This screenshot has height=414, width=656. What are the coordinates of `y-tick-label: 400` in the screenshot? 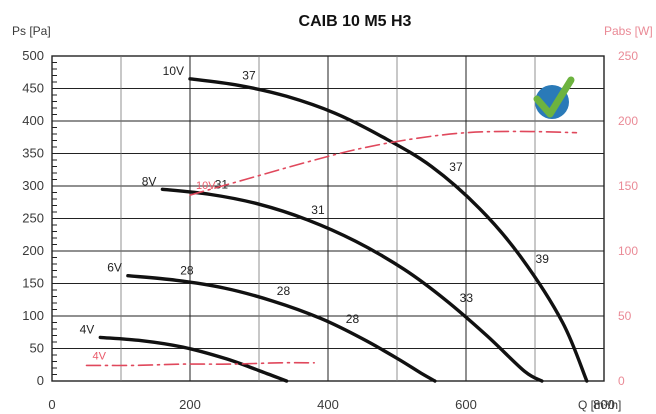 It's located at (33, 120).